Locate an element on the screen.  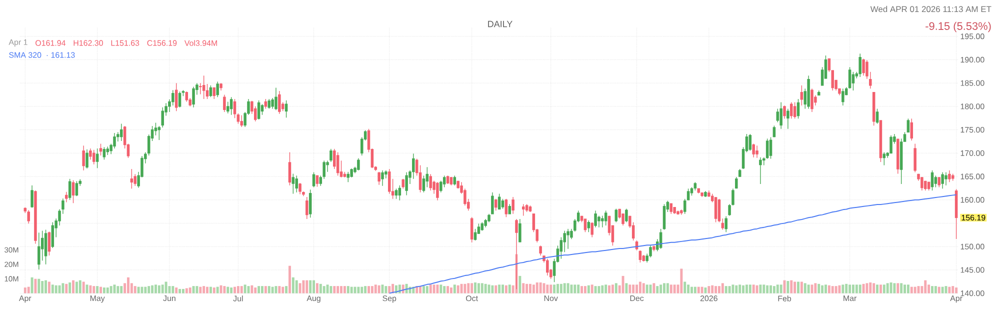
chart-title: DAILY is located at coordinates (500, 24).